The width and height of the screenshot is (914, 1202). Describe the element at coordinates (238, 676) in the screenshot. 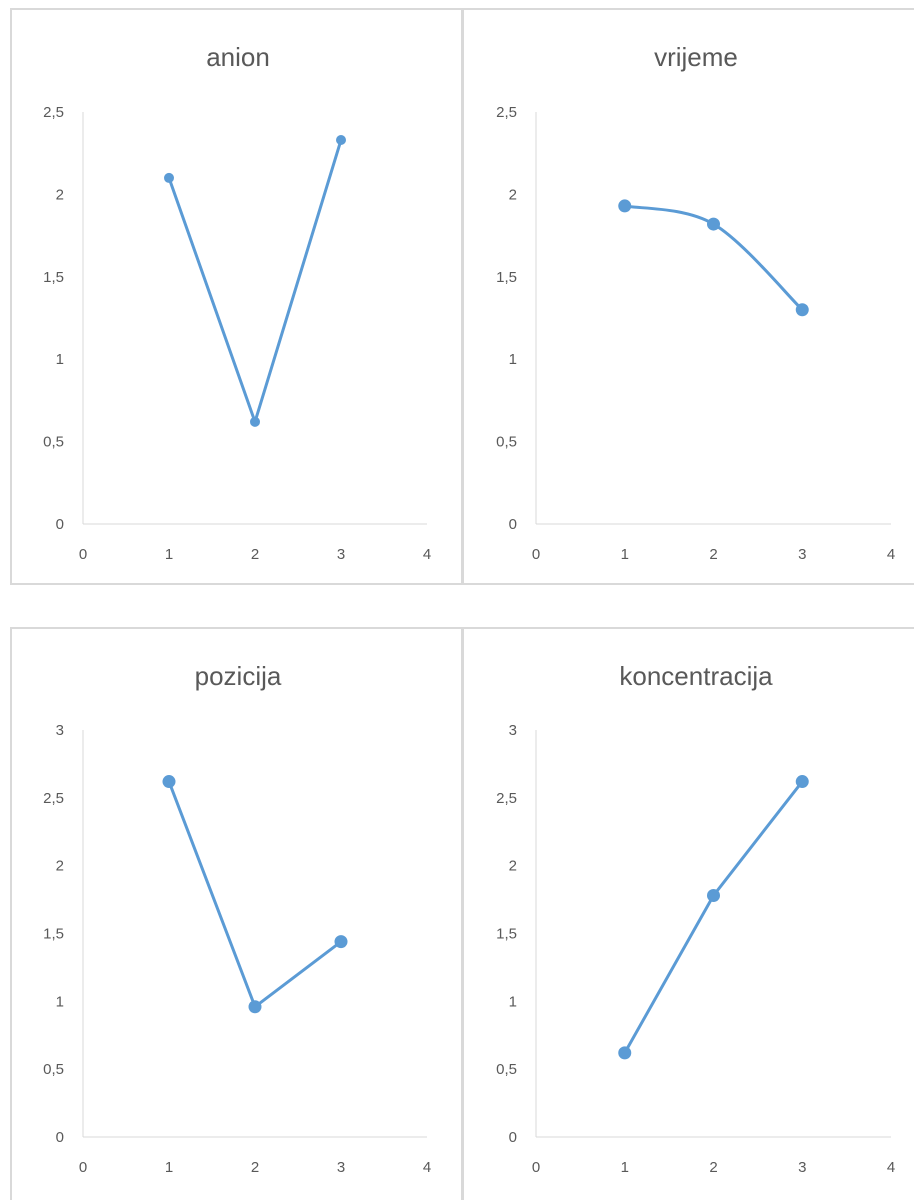

I see `chart-title: pozicija` at that location.